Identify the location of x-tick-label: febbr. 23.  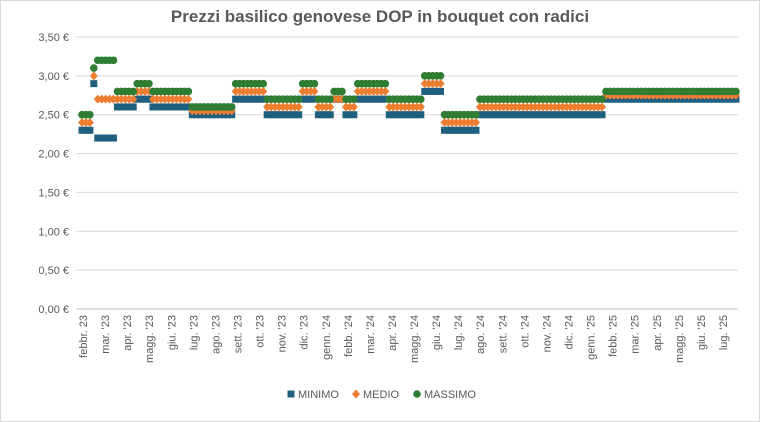
(84, 336).